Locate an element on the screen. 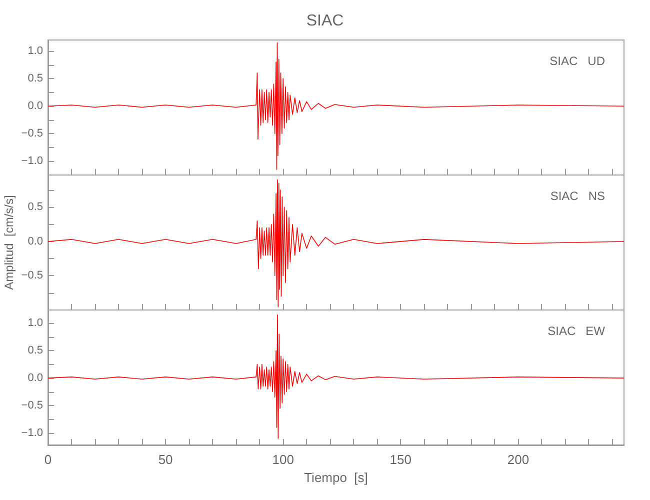 This screenshot has width=650, height=500. annotation: SIAC EW is located at coordinates (577, 331).